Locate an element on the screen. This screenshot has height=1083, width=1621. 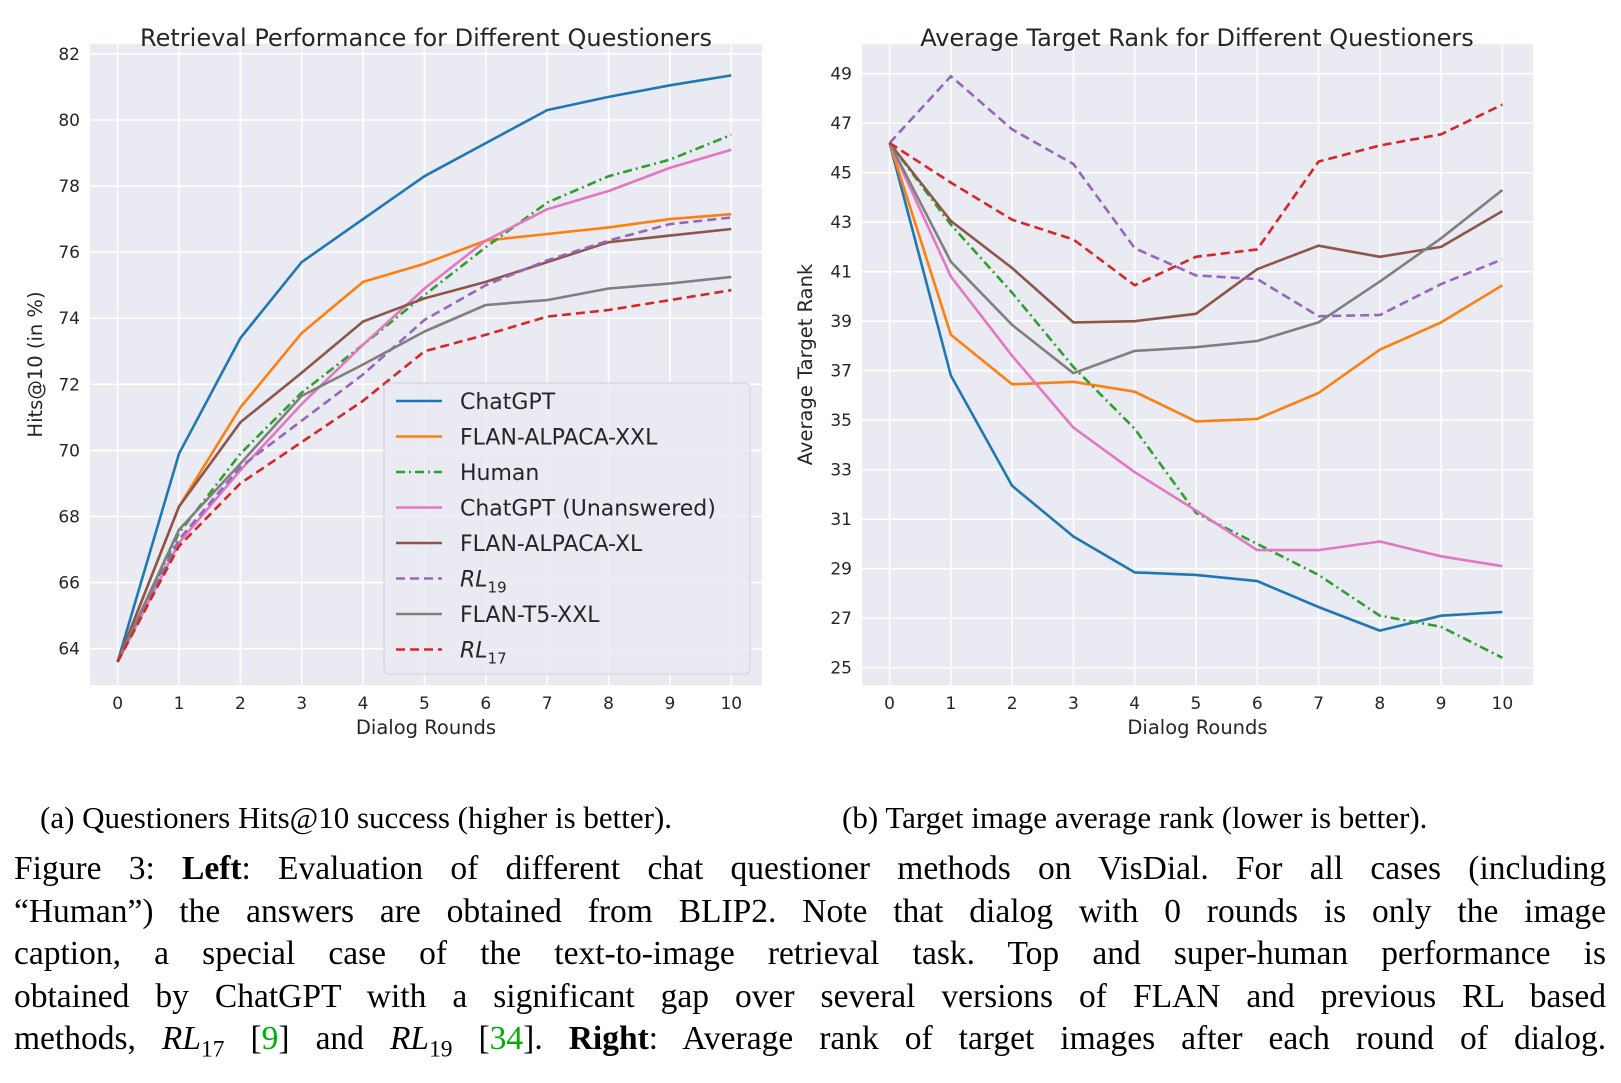
legend-entry: ChatGPT (Unanswered) is located at coordinates (588, 509).